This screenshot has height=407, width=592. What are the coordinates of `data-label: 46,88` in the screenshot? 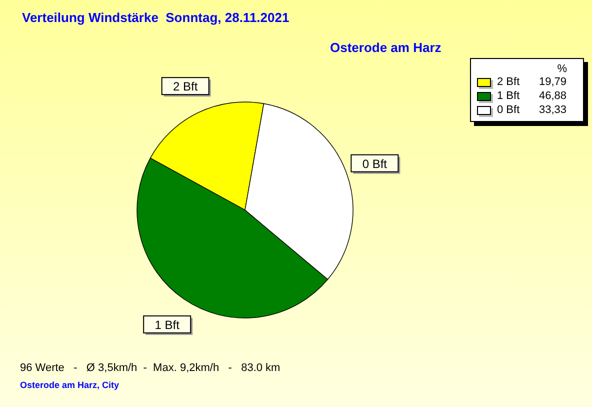 It's located at (553, 96).